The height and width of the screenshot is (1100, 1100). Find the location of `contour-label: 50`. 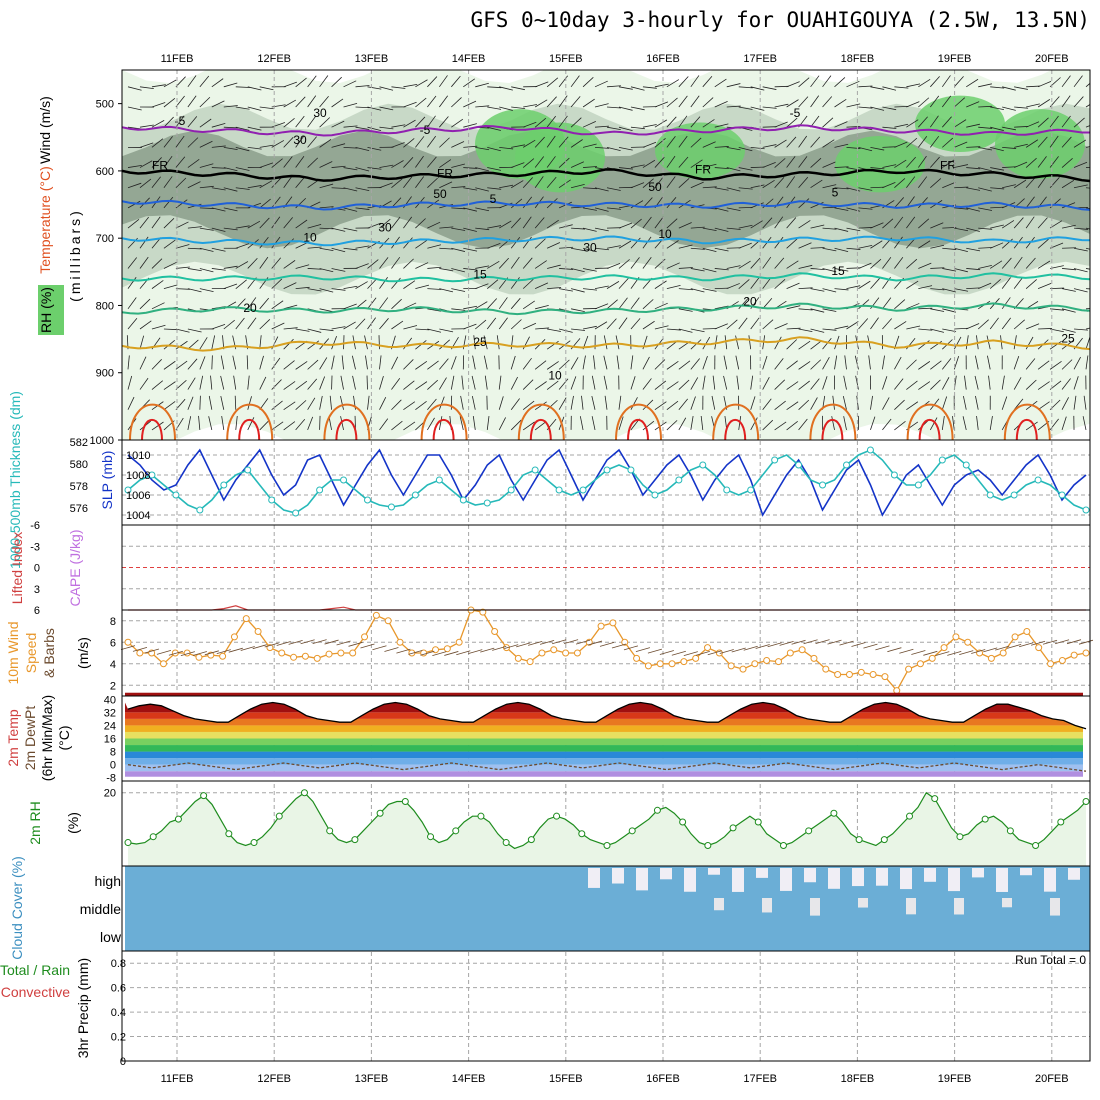

contour-label: 50 is located at coordinates (655, 187).